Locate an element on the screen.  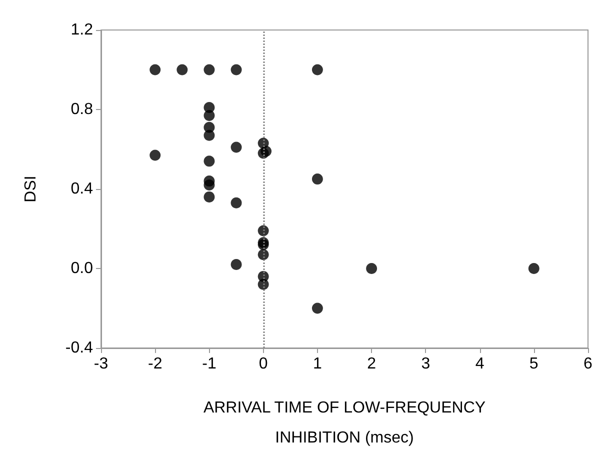
x-tick-label: -1 is located at coordinates (209, 364).